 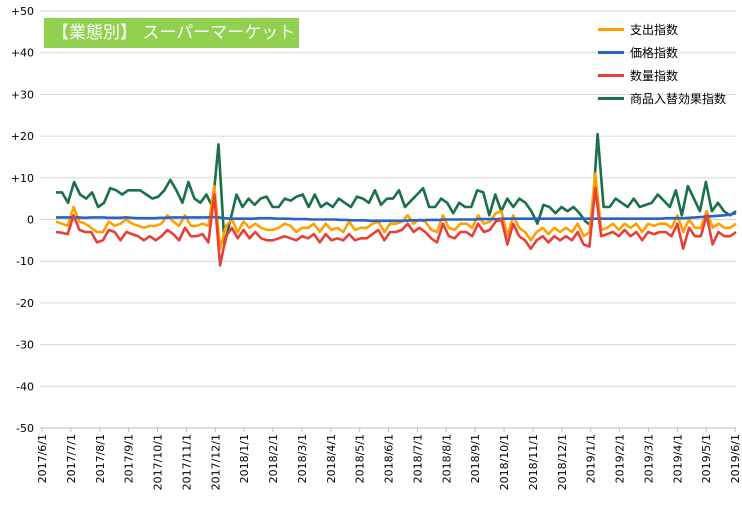 I want to click on x-tick-label: 2017/8/1, so click(x=100, y=458).